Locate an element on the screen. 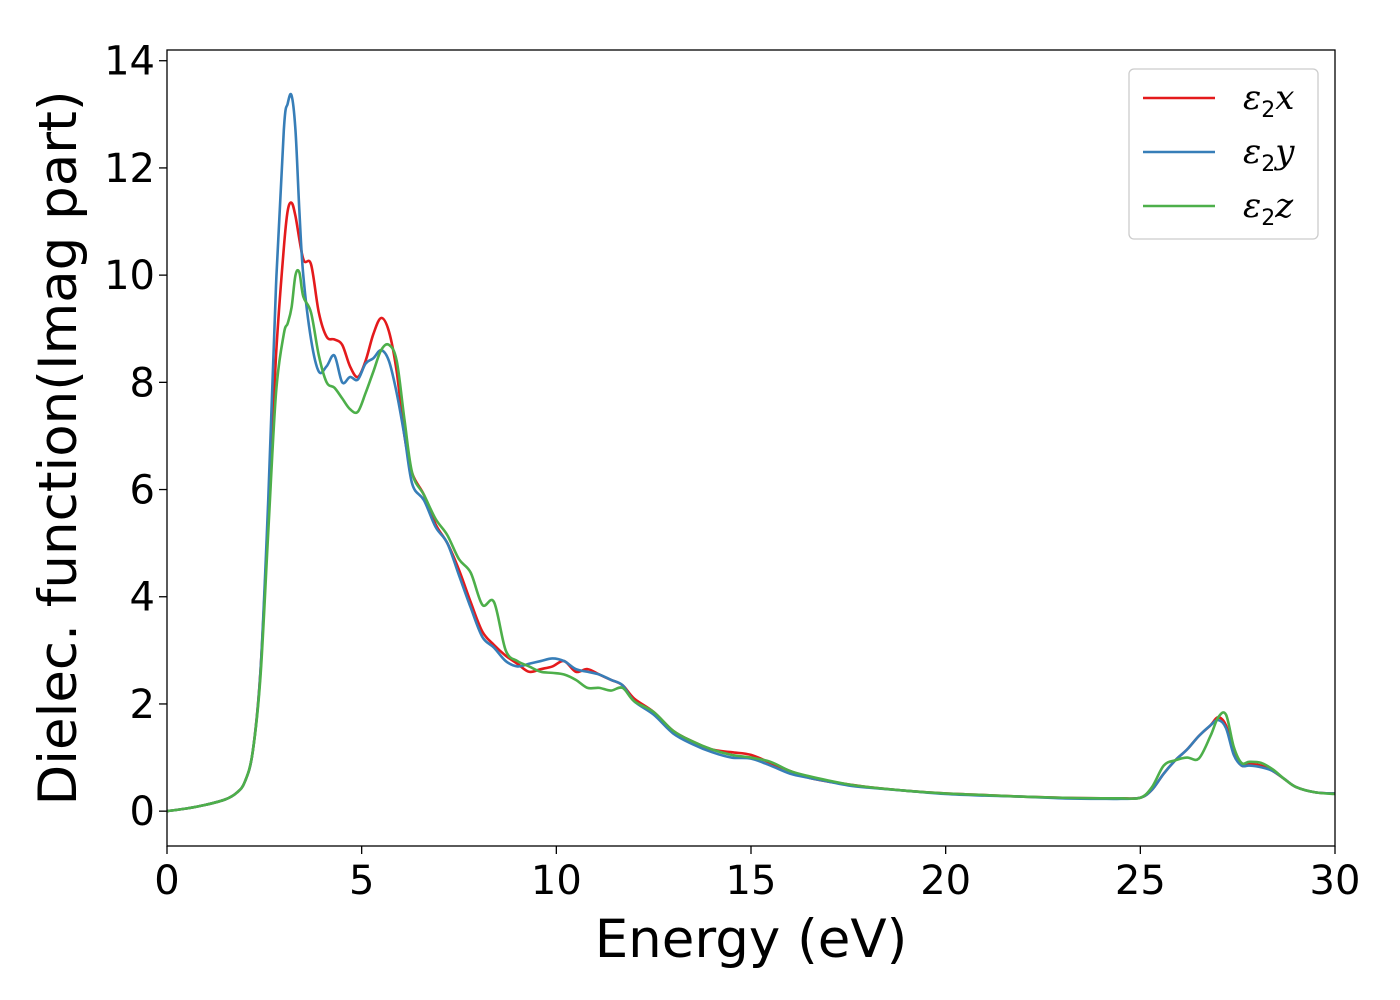 The image size is (1400, 1000). x-tick-label: 30 is located at coordinates (1335, 881).